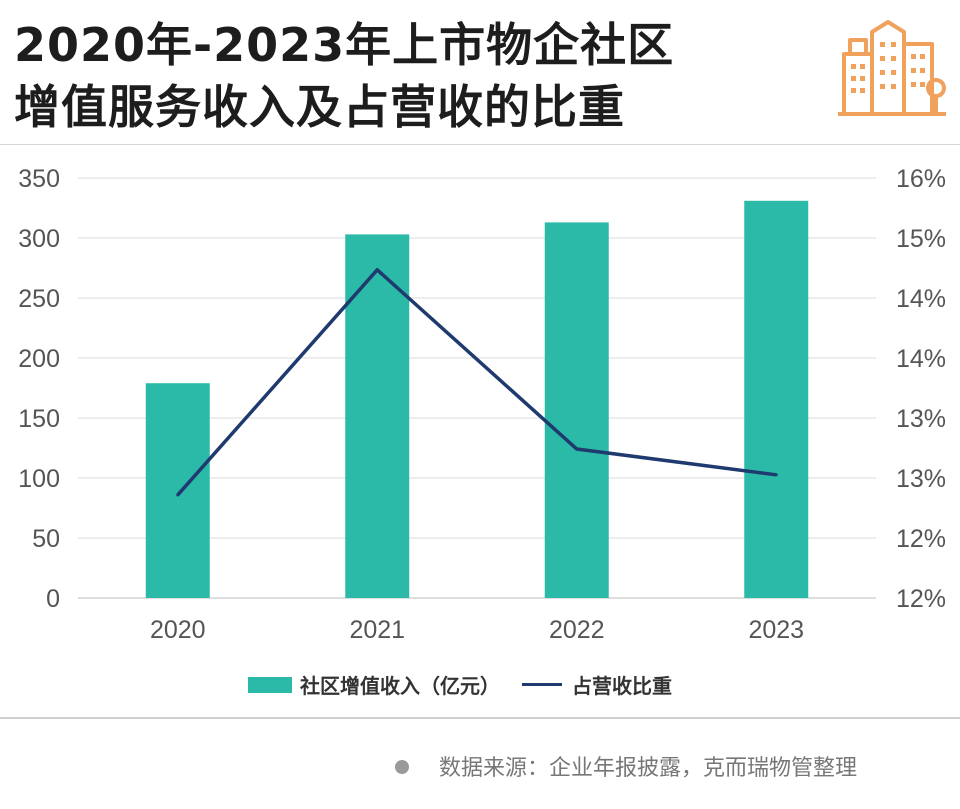 The width and height of the screenshot is (960, 809). What do you see at coordinates (39, 299) in the screenshot?
I see `y-left-tick-label: 250` at bounding box center [39, 299].